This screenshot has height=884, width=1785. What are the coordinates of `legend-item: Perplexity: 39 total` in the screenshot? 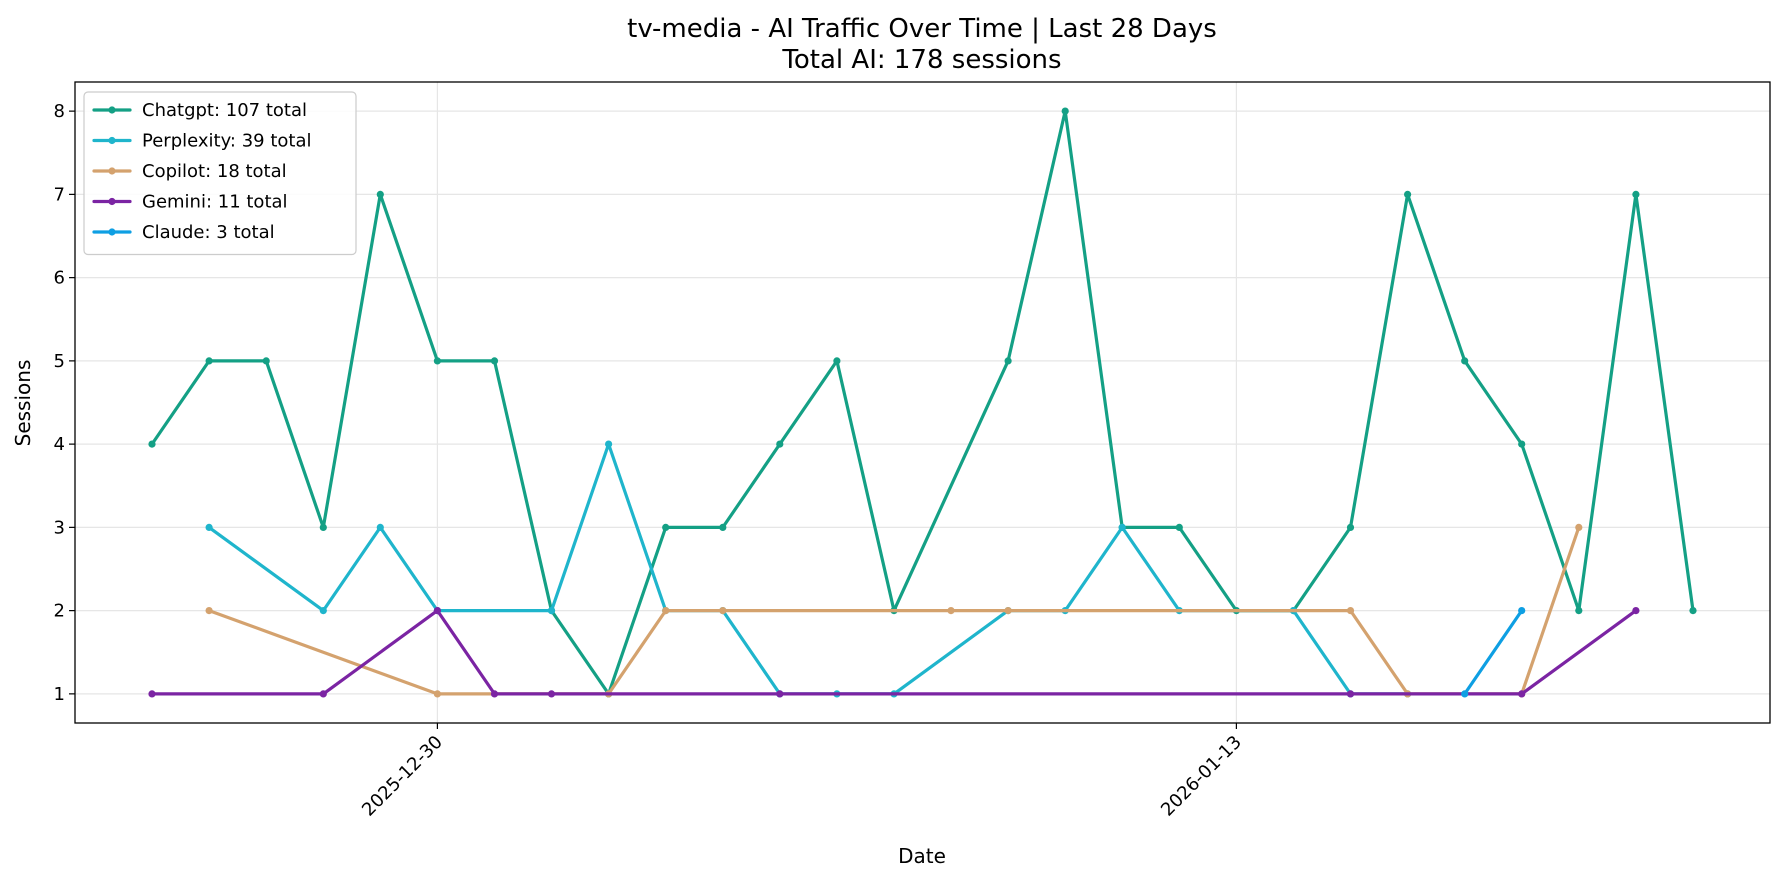 It's located at (202, 141).